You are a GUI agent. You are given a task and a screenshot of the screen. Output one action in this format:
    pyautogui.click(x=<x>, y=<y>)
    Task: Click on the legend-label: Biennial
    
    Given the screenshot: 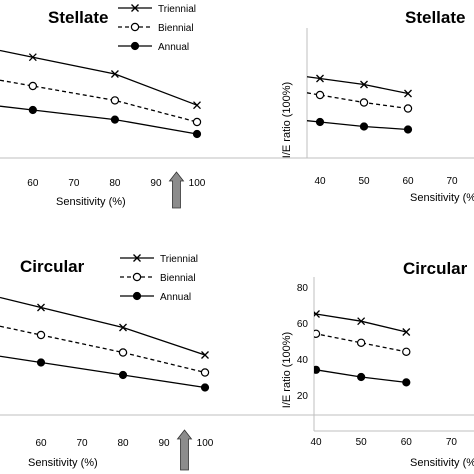 What is the action you would take?
    pyautogui.click(x=176, y=28)
    